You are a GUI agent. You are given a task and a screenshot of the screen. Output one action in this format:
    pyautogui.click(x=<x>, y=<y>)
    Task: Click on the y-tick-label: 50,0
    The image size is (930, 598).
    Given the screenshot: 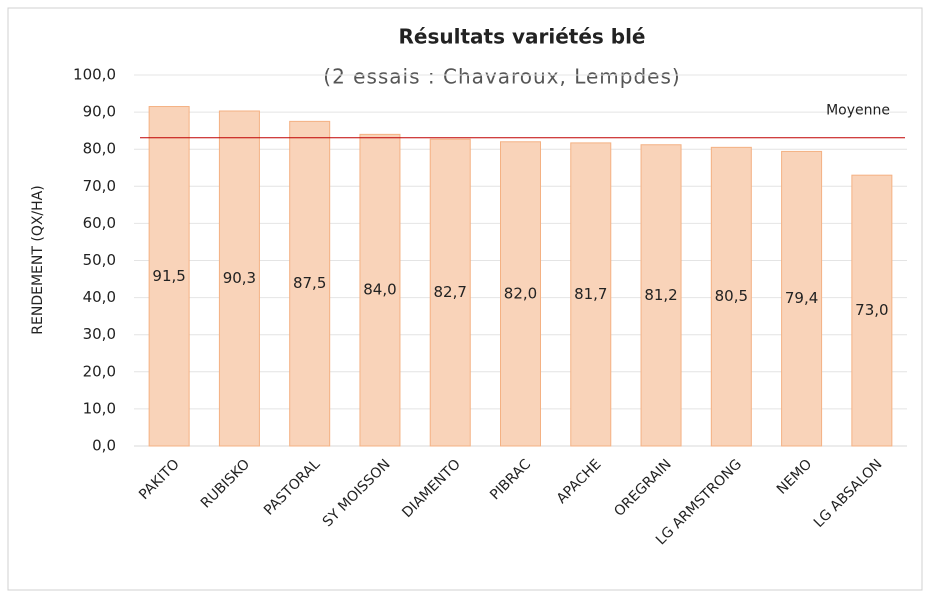 What is the action you would take?
    pyautogui.click(x=99, y=260)
    